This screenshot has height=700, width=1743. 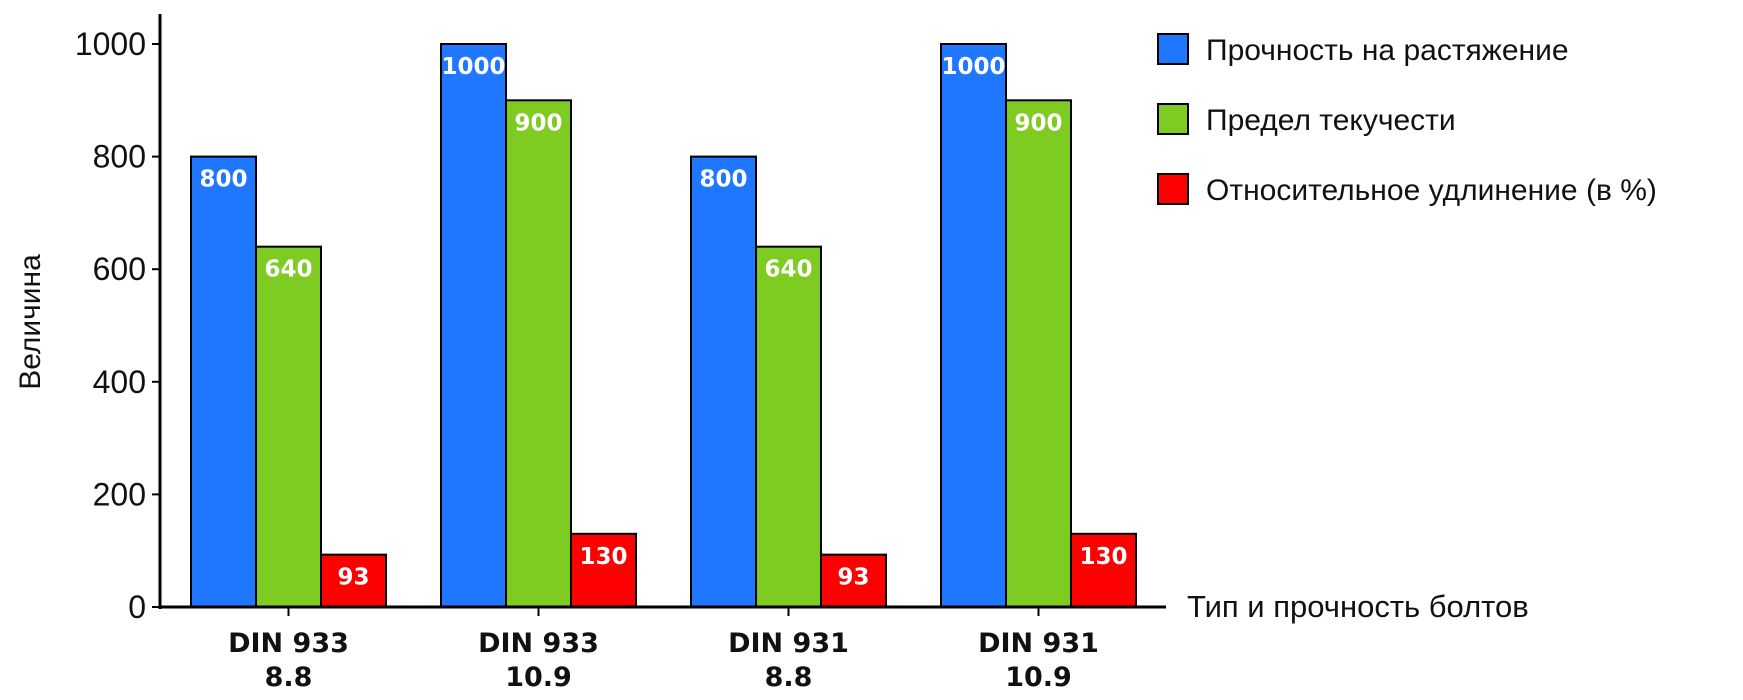 What do you see at coordinates (119, 382) in the screenshot?
I see `y-tick-label: 400` at bounding box center [119, 382].